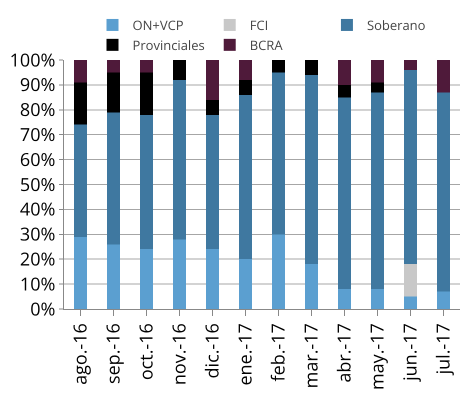 This screenshot has height=400, width=470. Describe the element at coordinates (38, 85) in the screenshot. I see `y-tick-label: 90%` at that location.